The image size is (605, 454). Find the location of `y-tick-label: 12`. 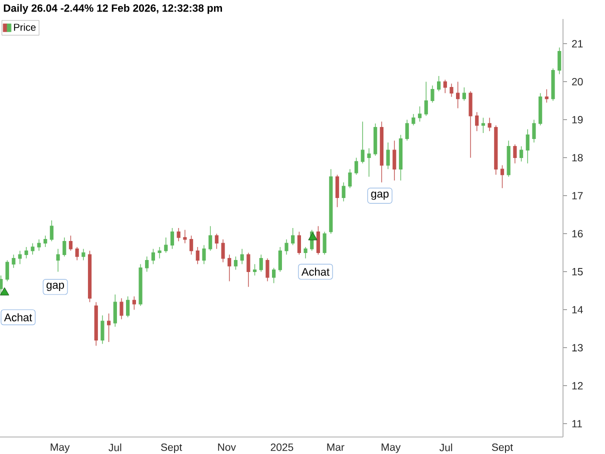

y-tick-label: 12 is located at coordinates (577, 386).